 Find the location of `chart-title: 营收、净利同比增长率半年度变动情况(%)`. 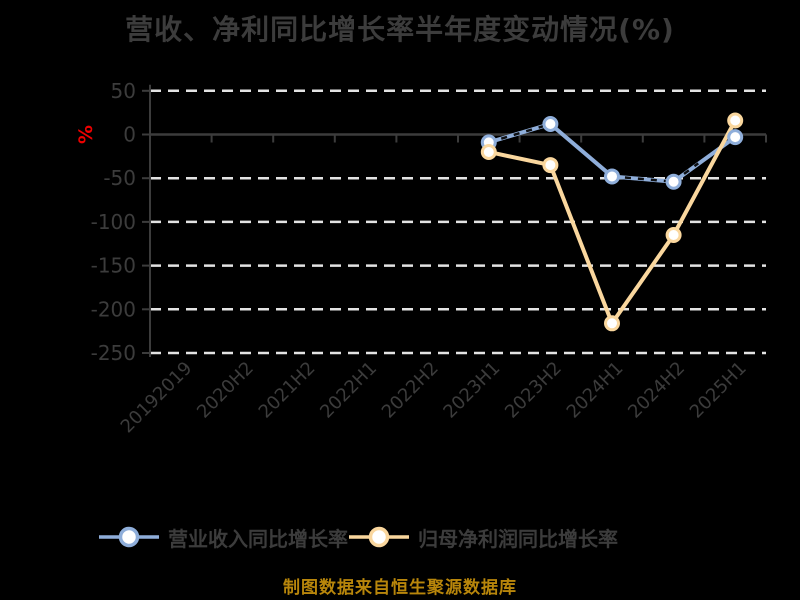

chart-title: 营收、净利同比增长率半年度变动情况(%) is located at coordinates (400, 29).